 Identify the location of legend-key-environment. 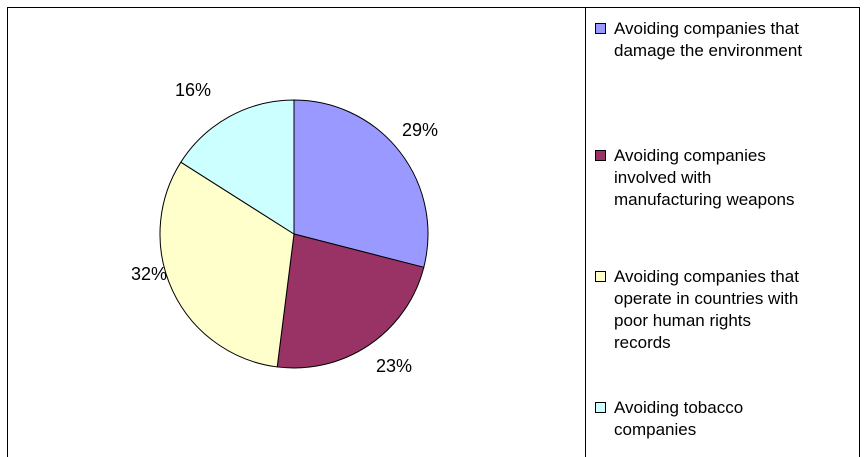
(600, 28).